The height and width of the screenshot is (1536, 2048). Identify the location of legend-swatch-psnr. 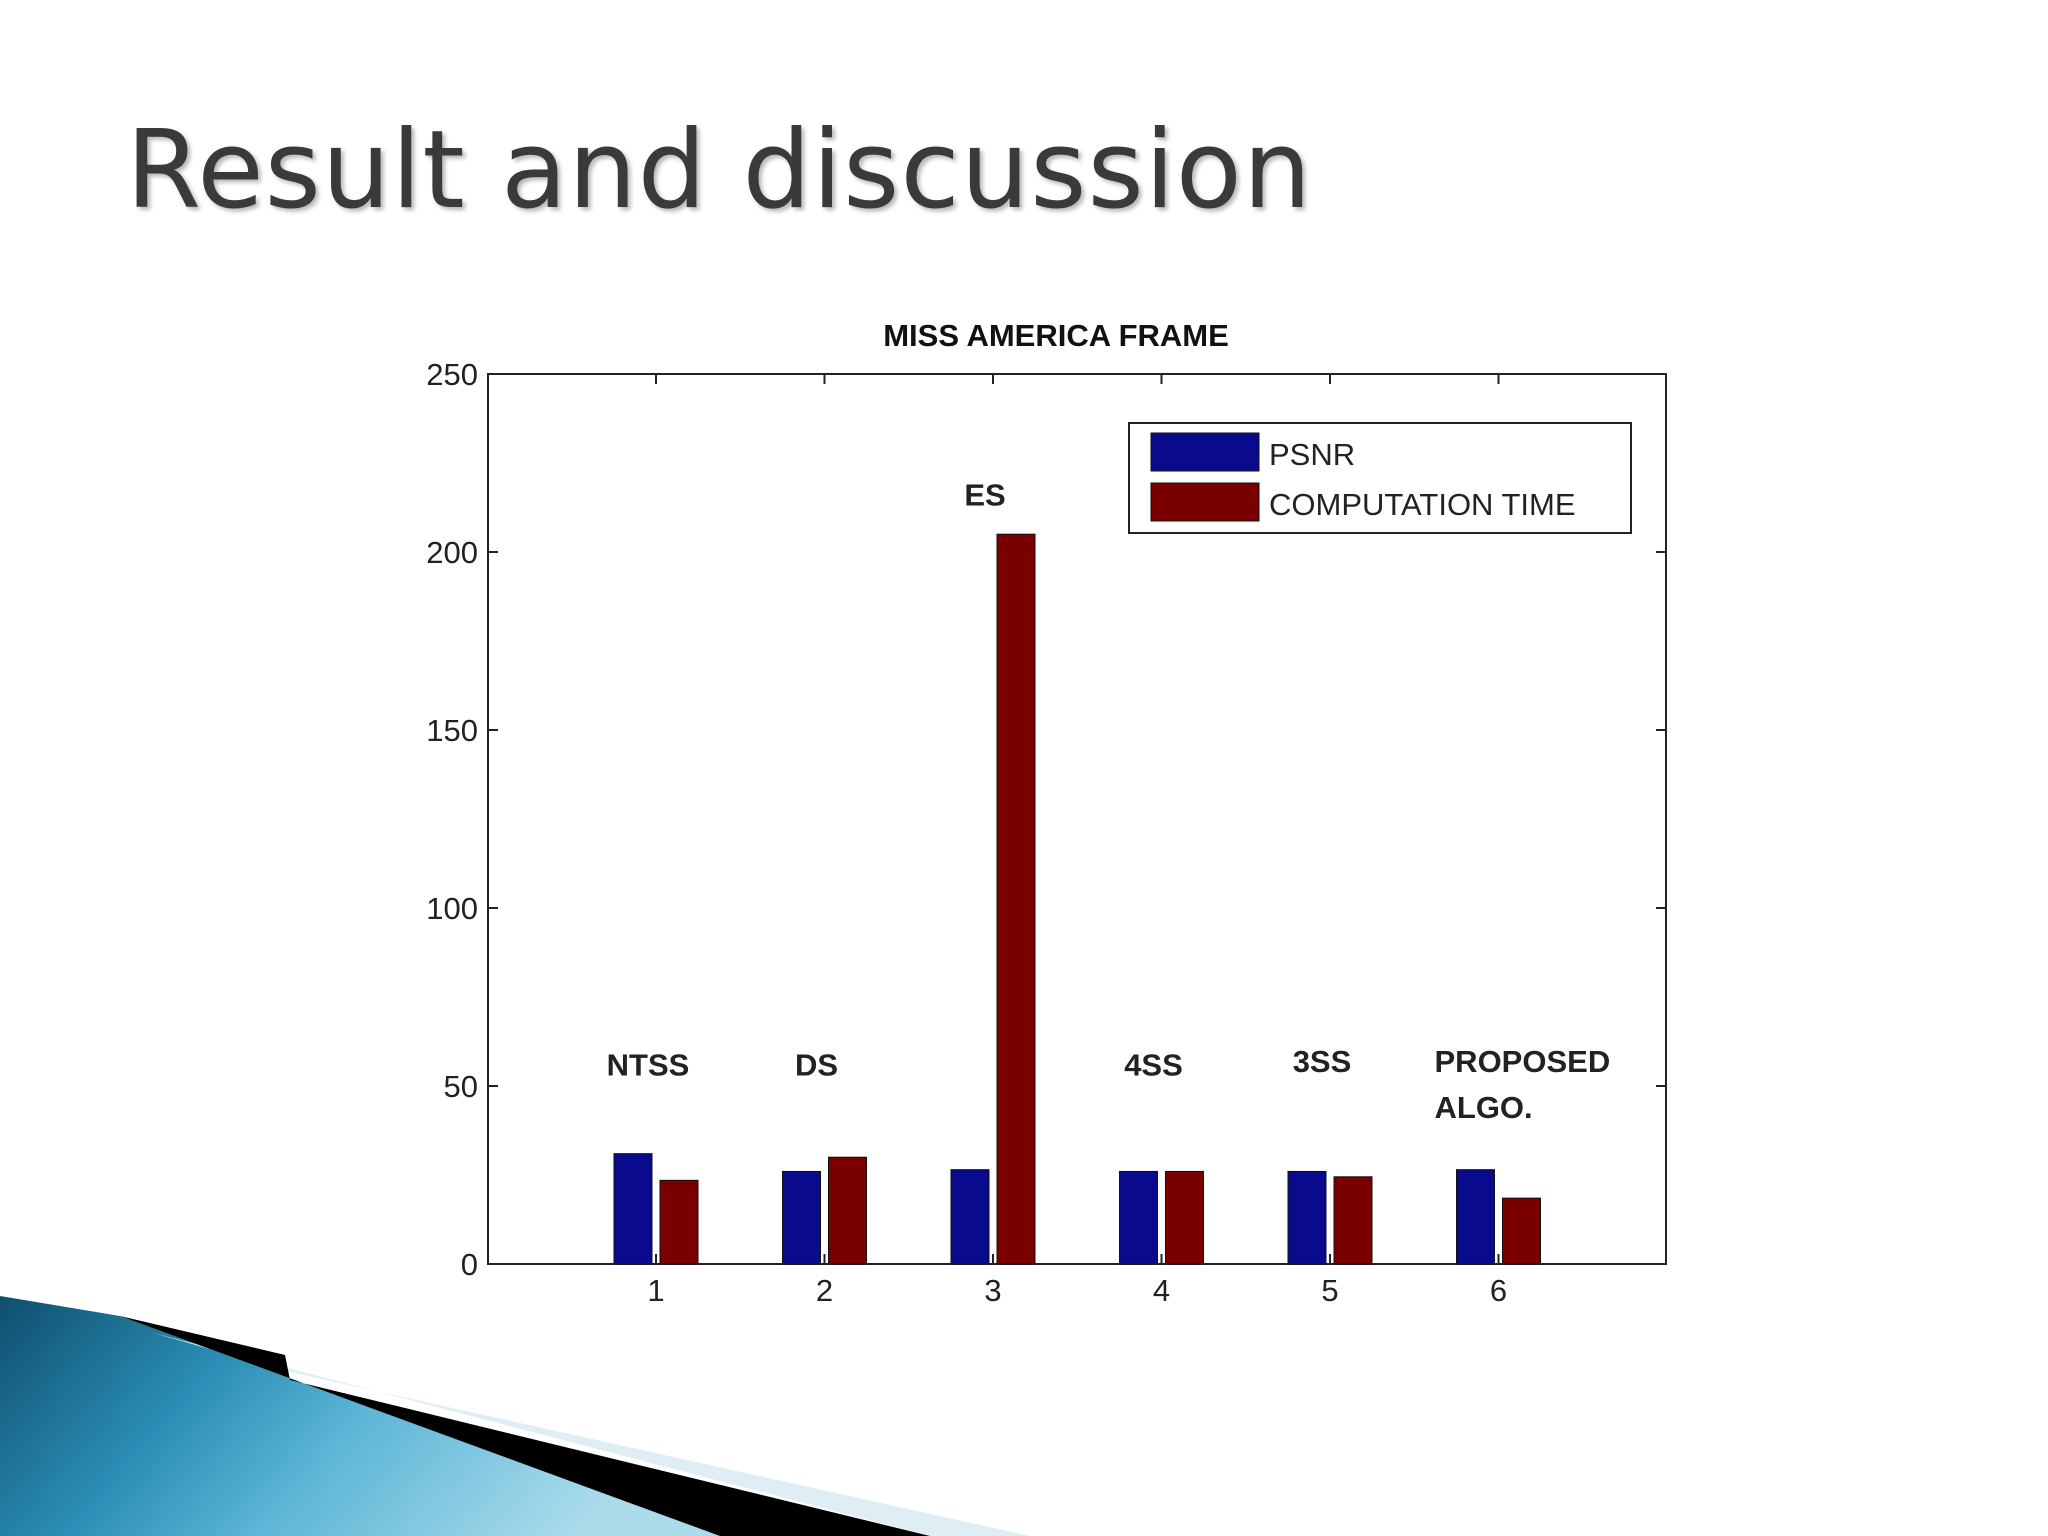
(1205, 452).